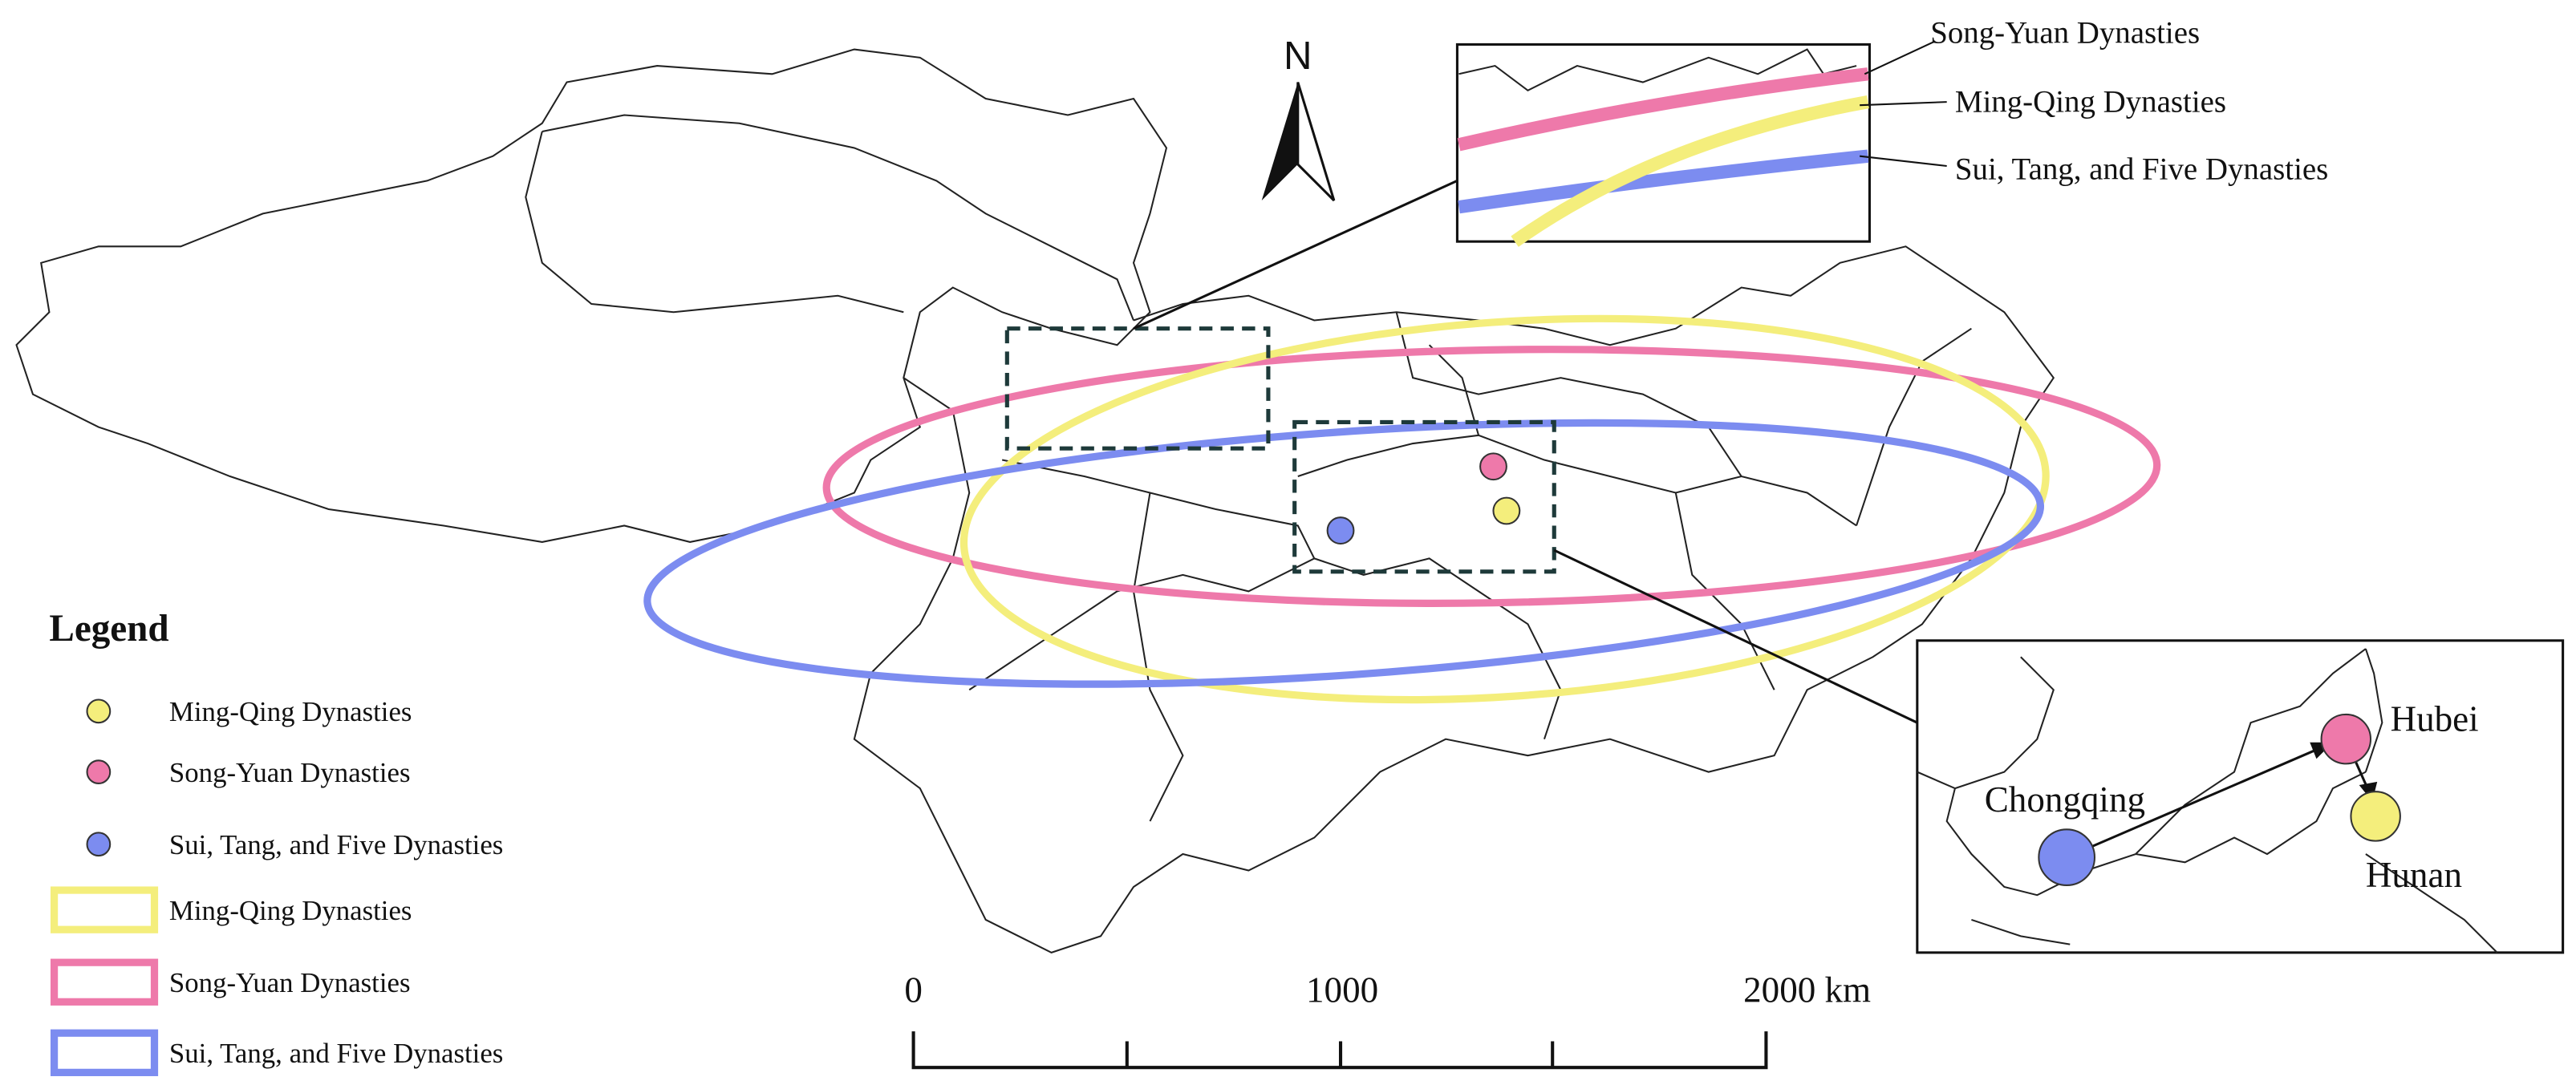 The image size is (2576, 1089). I want to click on inset, so click(2240, 796).